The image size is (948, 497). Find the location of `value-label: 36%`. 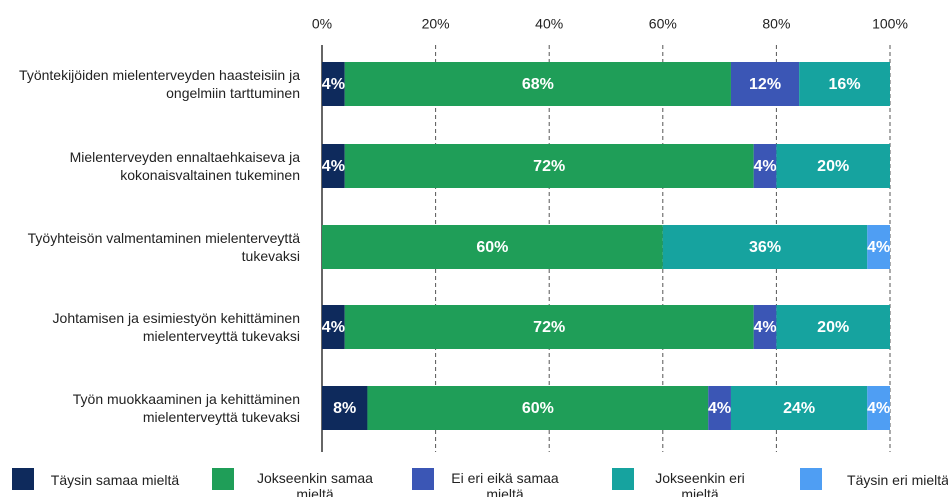

value-label: 36% is located at coordinates (765, 247).